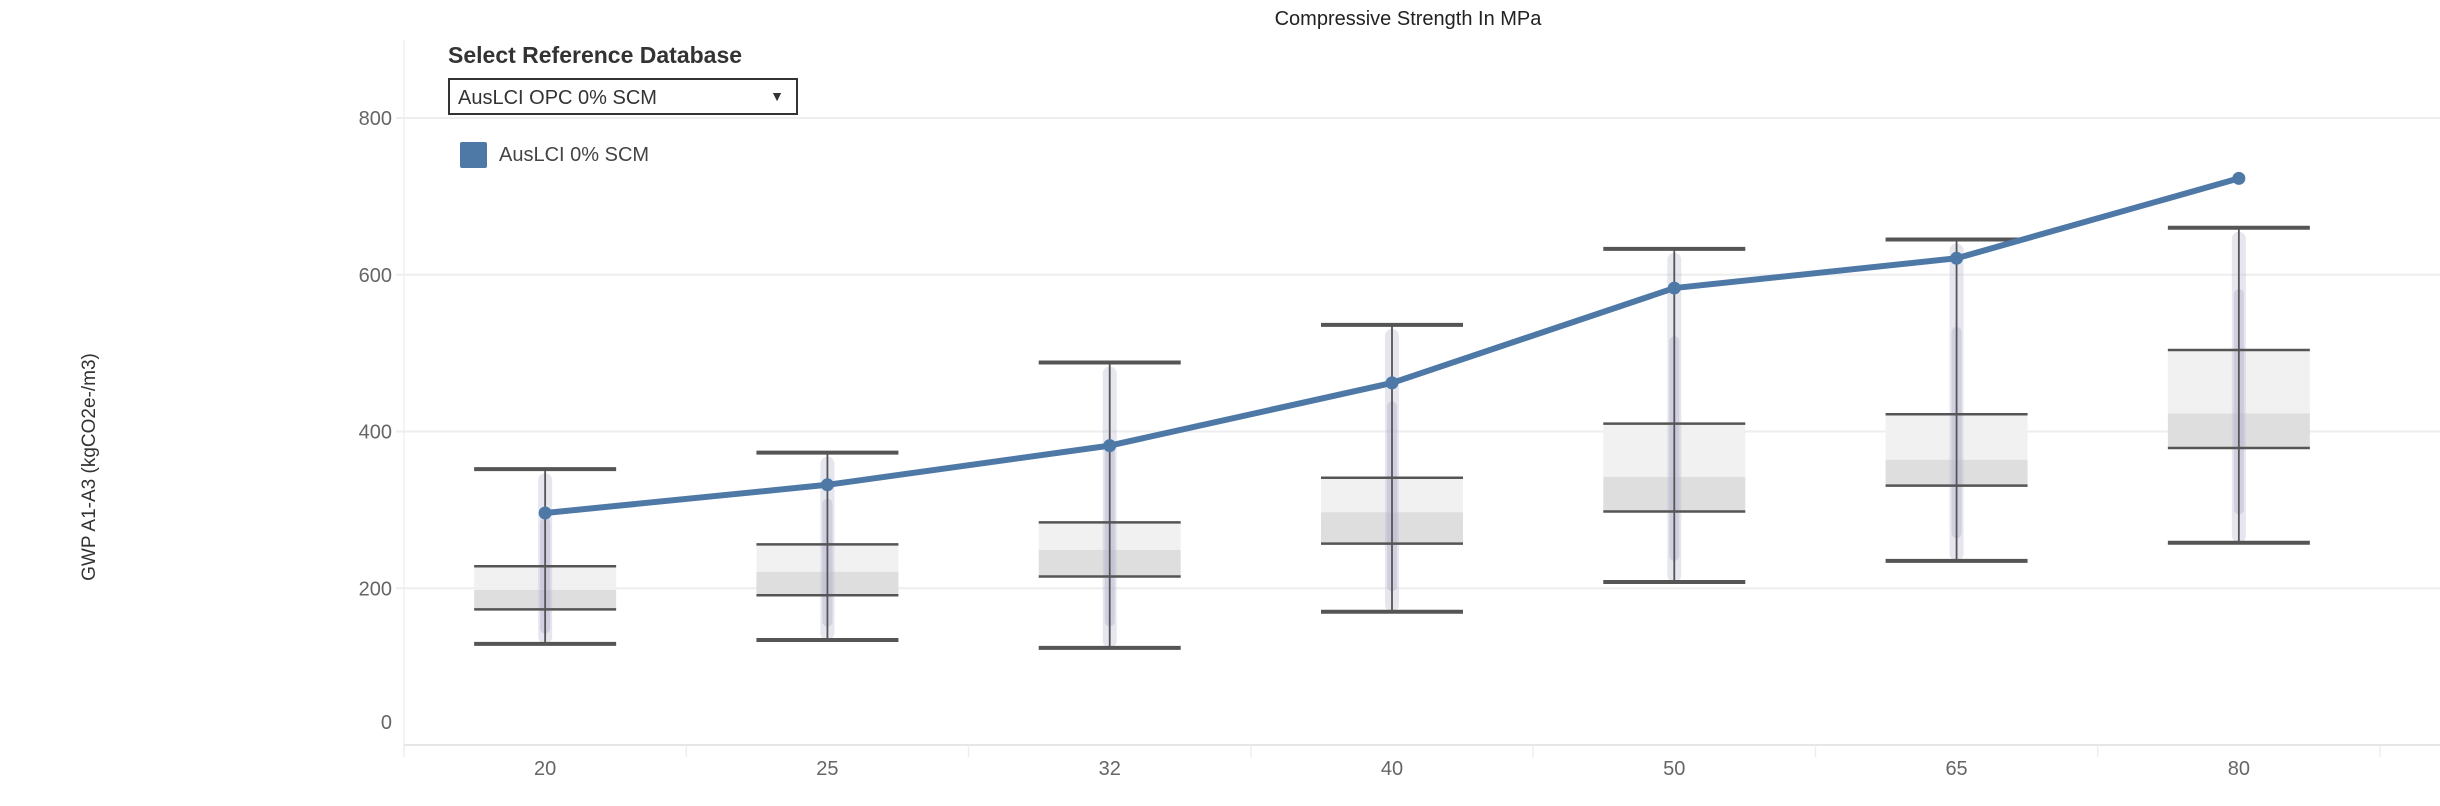 The height and width of the screenshot is (806, 2440). Describe the element at coordinates (375, 119) in the screenshot. I see `y-tick-label: 800` at that location.